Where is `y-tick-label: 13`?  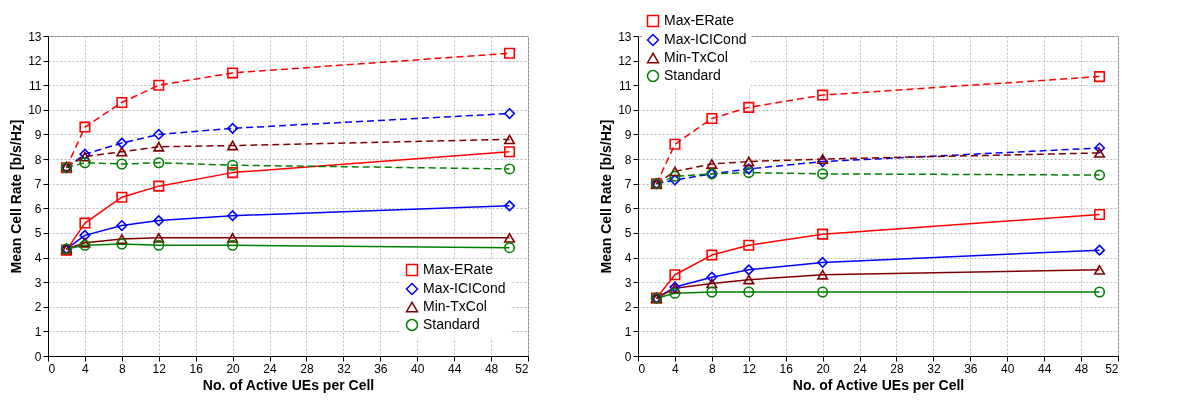 y-tick-label: 13 is located at coordinates (35, 36).